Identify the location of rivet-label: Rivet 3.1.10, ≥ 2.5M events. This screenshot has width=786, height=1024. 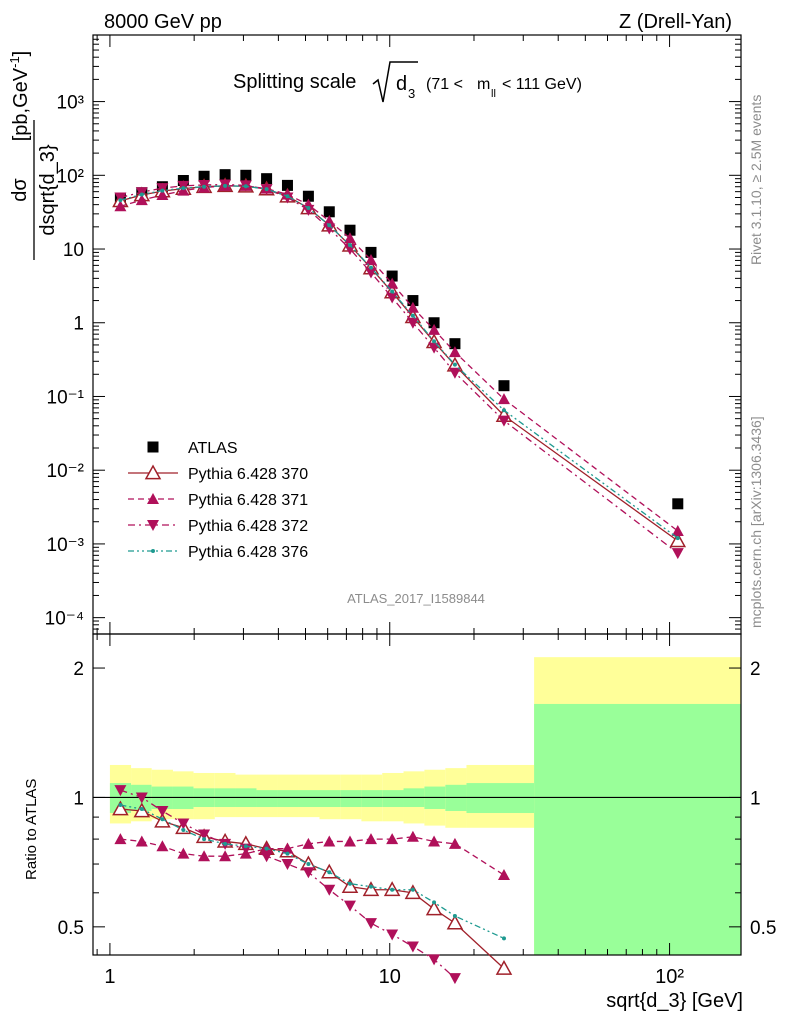
(756, 180).